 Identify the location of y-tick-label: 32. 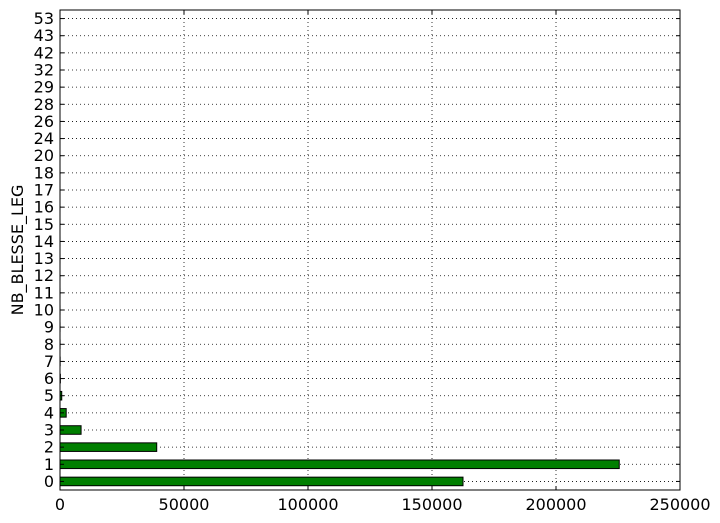
(44, 70).